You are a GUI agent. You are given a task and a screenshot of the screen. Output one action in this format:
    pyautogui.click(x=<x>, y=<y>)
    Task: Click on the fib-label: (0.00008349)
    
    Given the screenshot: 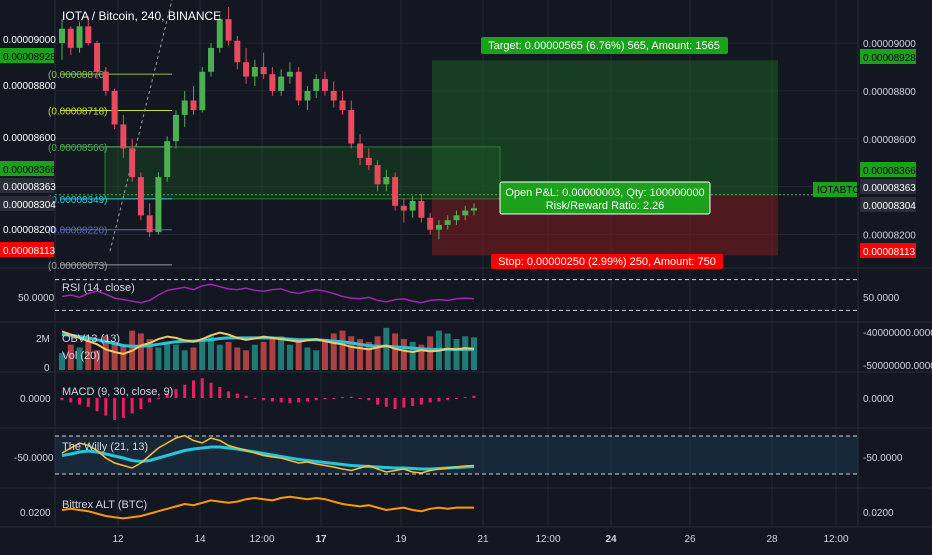 What is the action you would take?
    pyautogui.click(x=78, y=200)
    